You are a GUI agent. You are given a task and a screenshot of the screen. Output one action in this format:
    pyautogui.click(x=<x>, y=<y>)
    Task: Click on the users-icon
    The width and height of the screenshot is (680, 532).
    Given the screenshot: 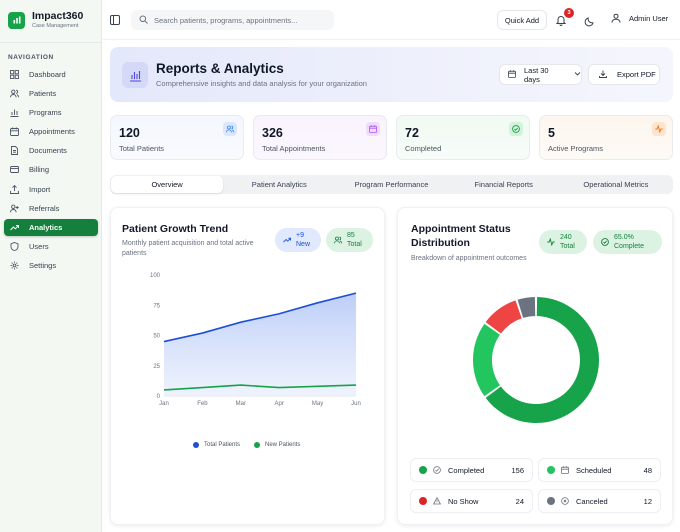 What is the action you would take?
    pyautogui.click(x=14, y=93)
    